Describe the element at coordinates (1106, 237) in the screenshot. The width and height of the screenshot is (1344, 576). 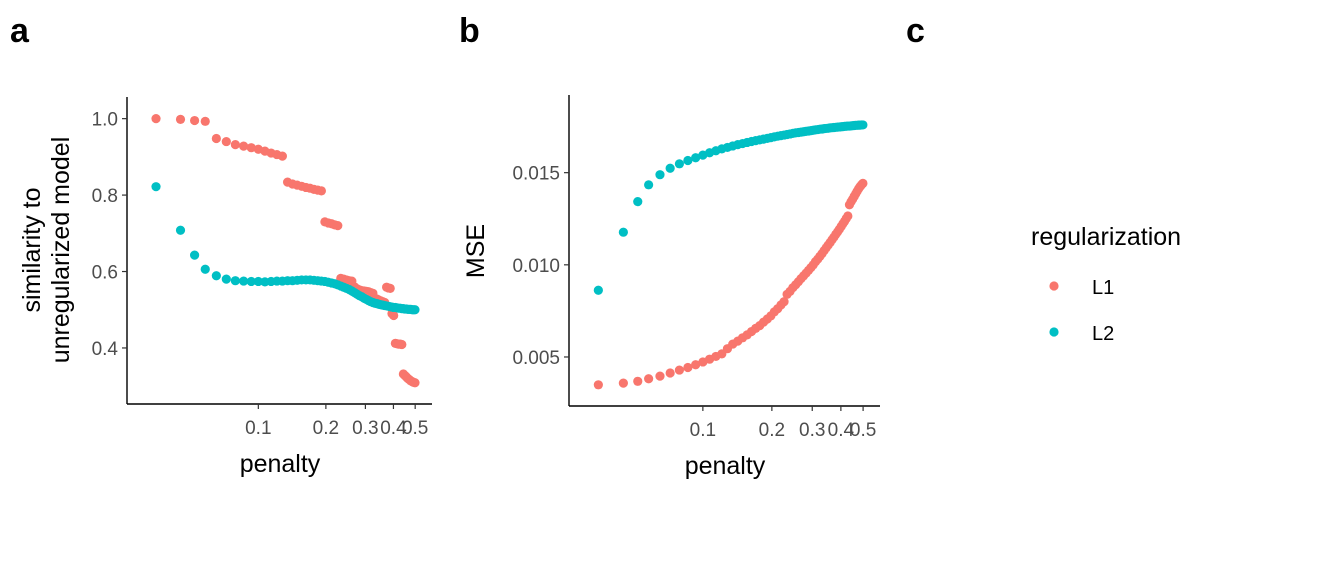
I see `legend-title: regularization` at that location.